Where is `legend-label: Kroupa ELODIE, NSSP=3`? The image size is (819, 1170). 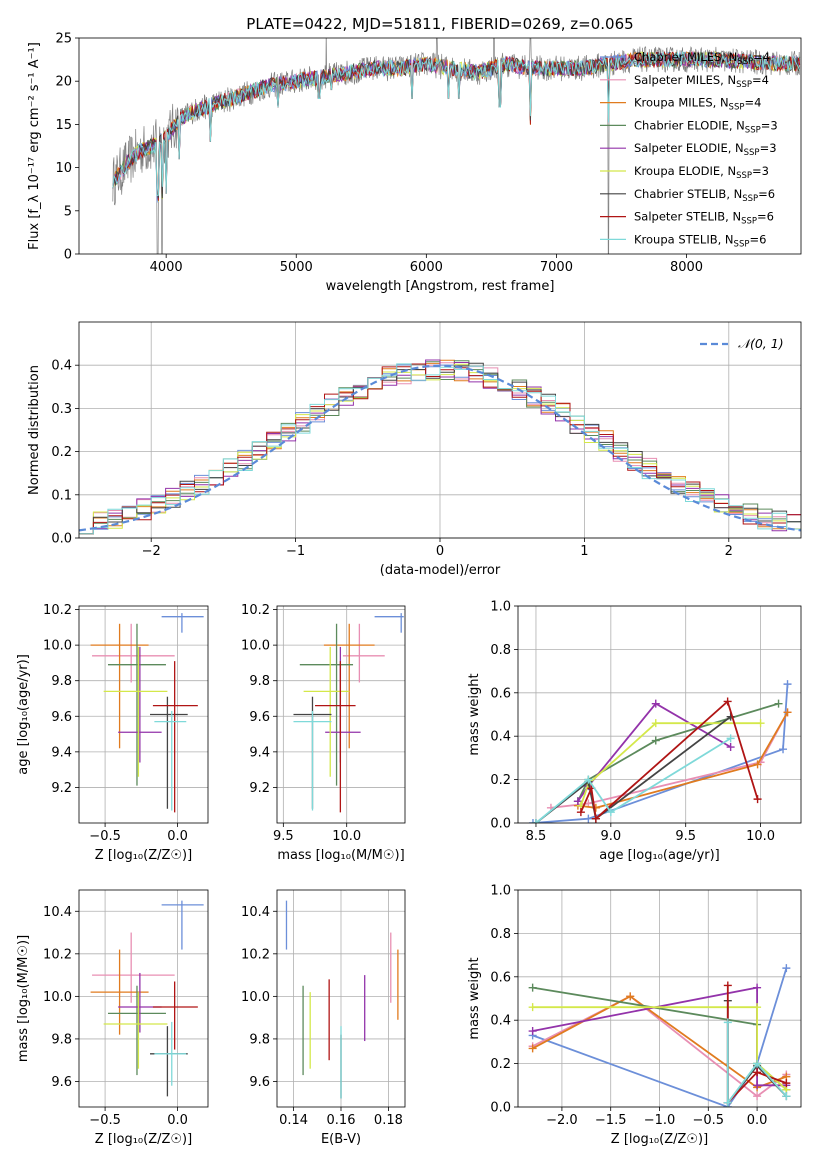 legend-label: Kroupa ELODIE, NSSP=3 is located at coordinates (701, 172).